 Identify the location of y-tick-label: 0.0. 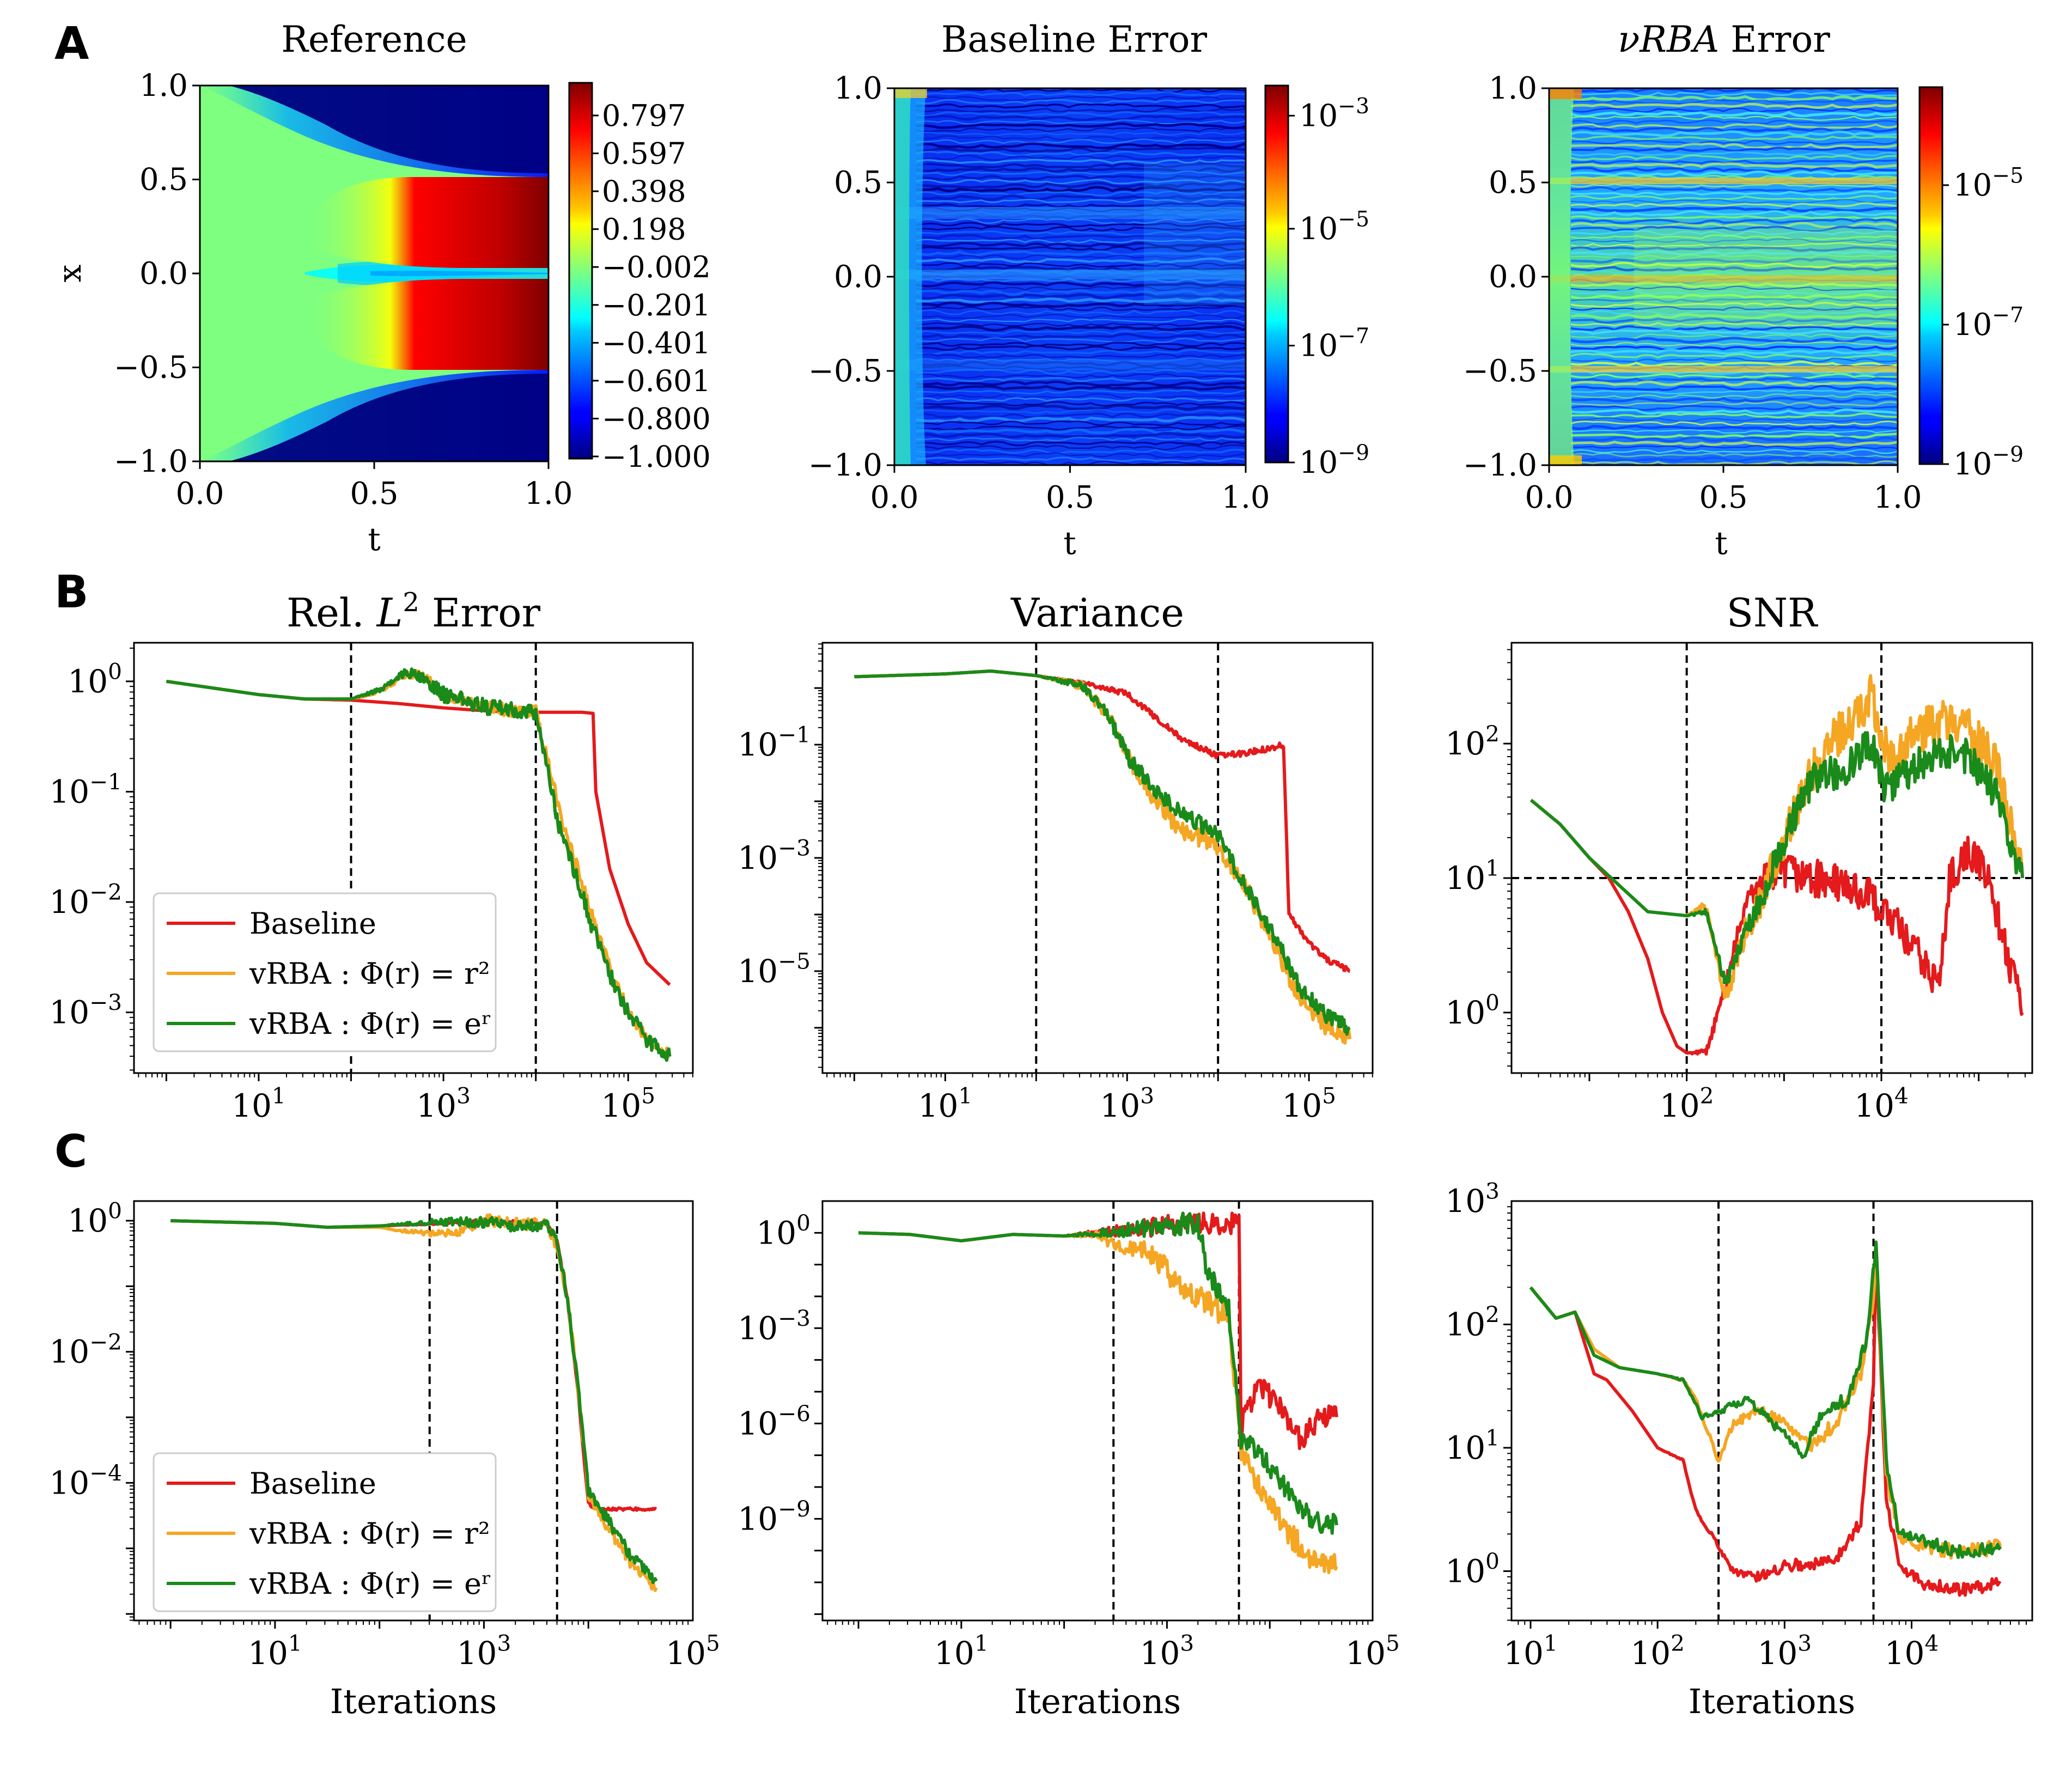
(1513, 277).